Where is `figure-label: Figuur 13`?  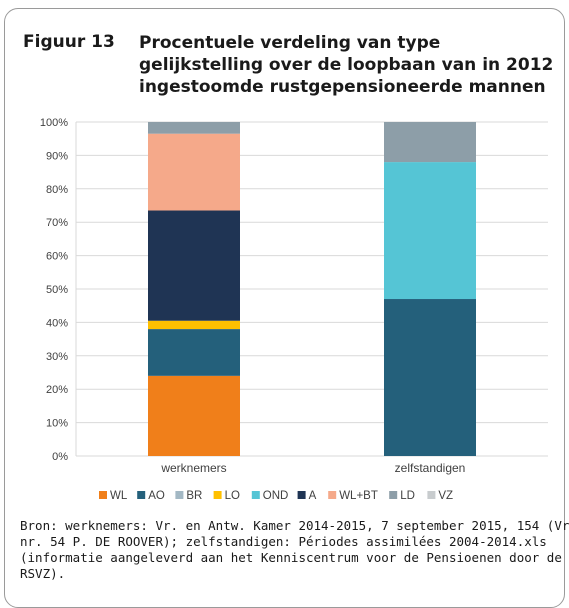
figure-label: Figuur 13 is located at coordinates (69, 42).